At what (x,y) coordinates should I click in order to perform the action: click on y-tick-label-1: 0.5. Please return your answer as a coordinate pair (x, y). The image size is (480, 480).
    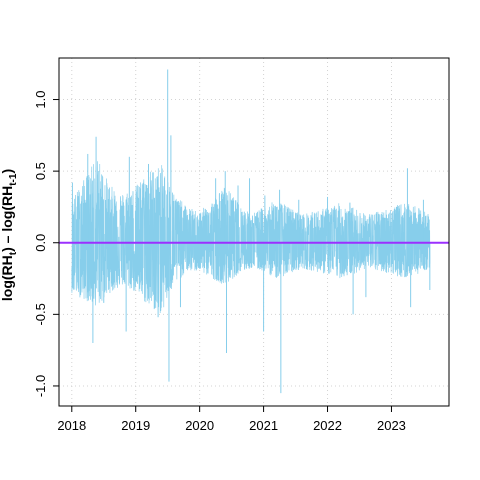
    Looking at the image, I should click on (40, 171).